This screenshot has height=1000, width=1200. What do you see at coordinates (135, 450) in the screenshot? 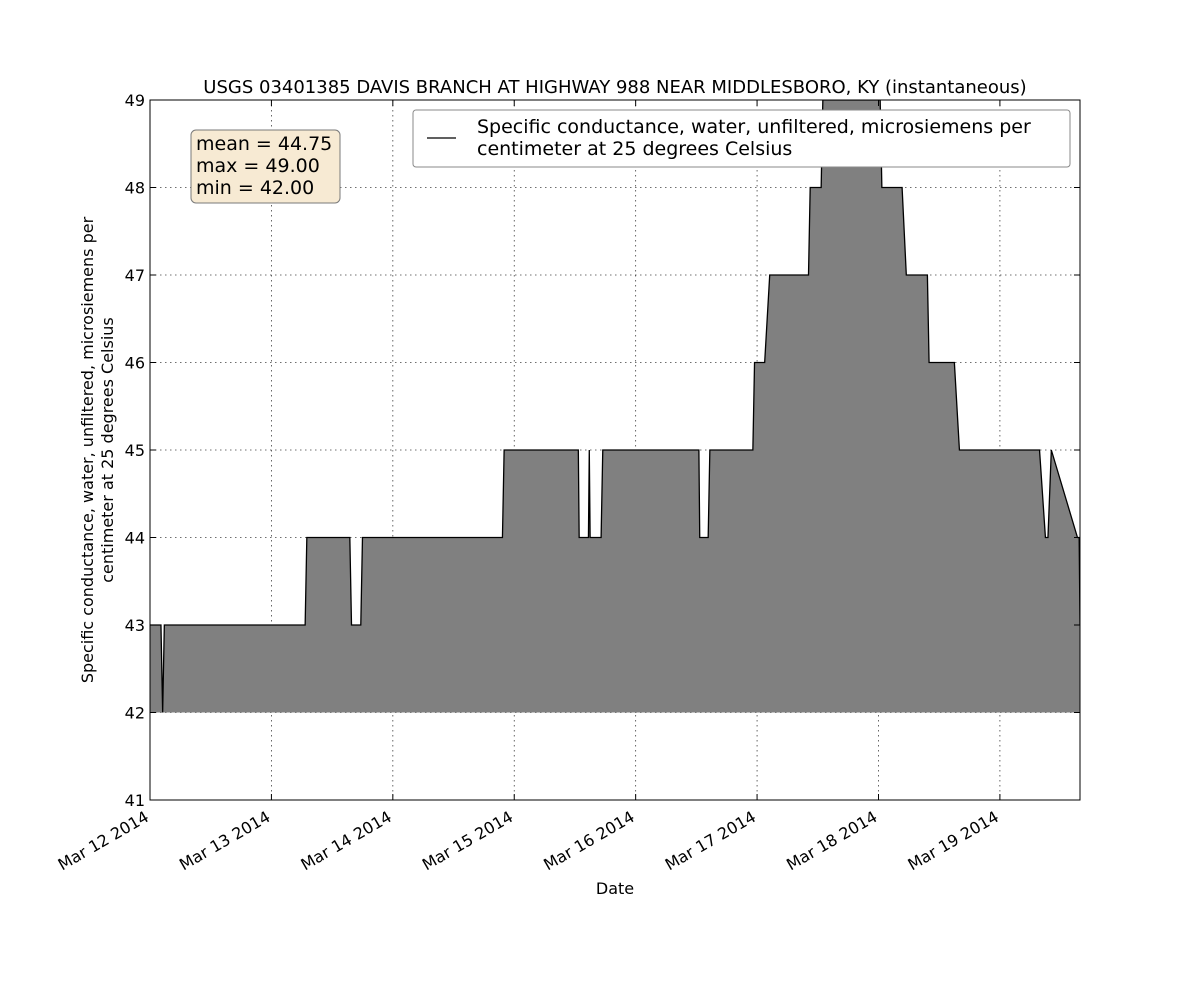
I see `y-tick-label: 45` at bounding box center [135, 450].